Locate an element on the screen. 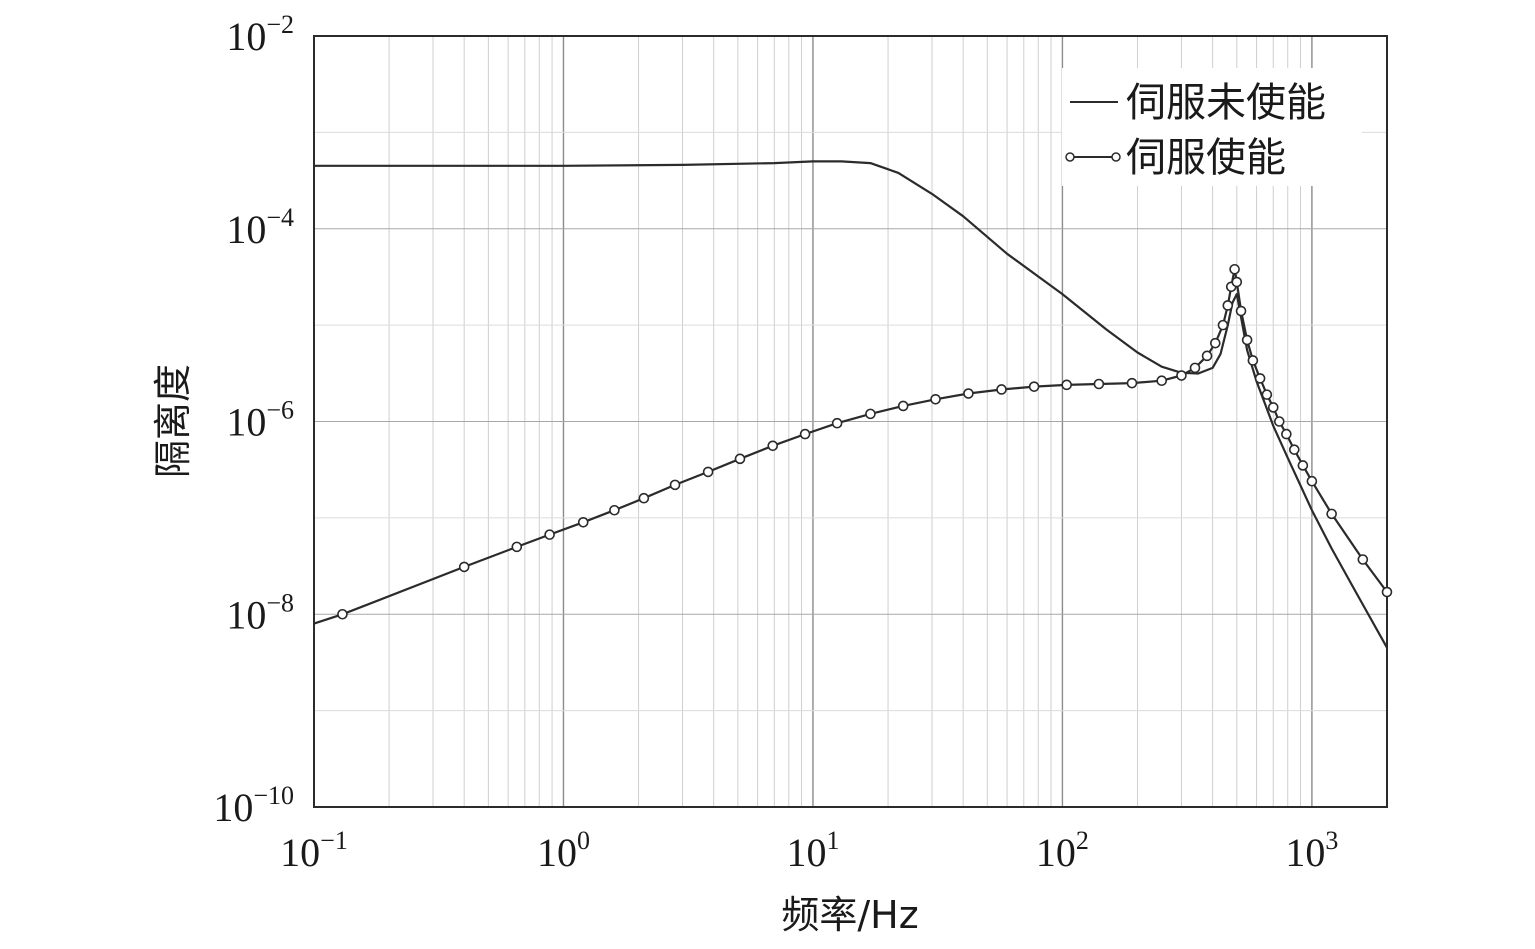 The height and width of the screenshot is (949, 1535). legend-marker-left is located at coordinates (1070, 157).